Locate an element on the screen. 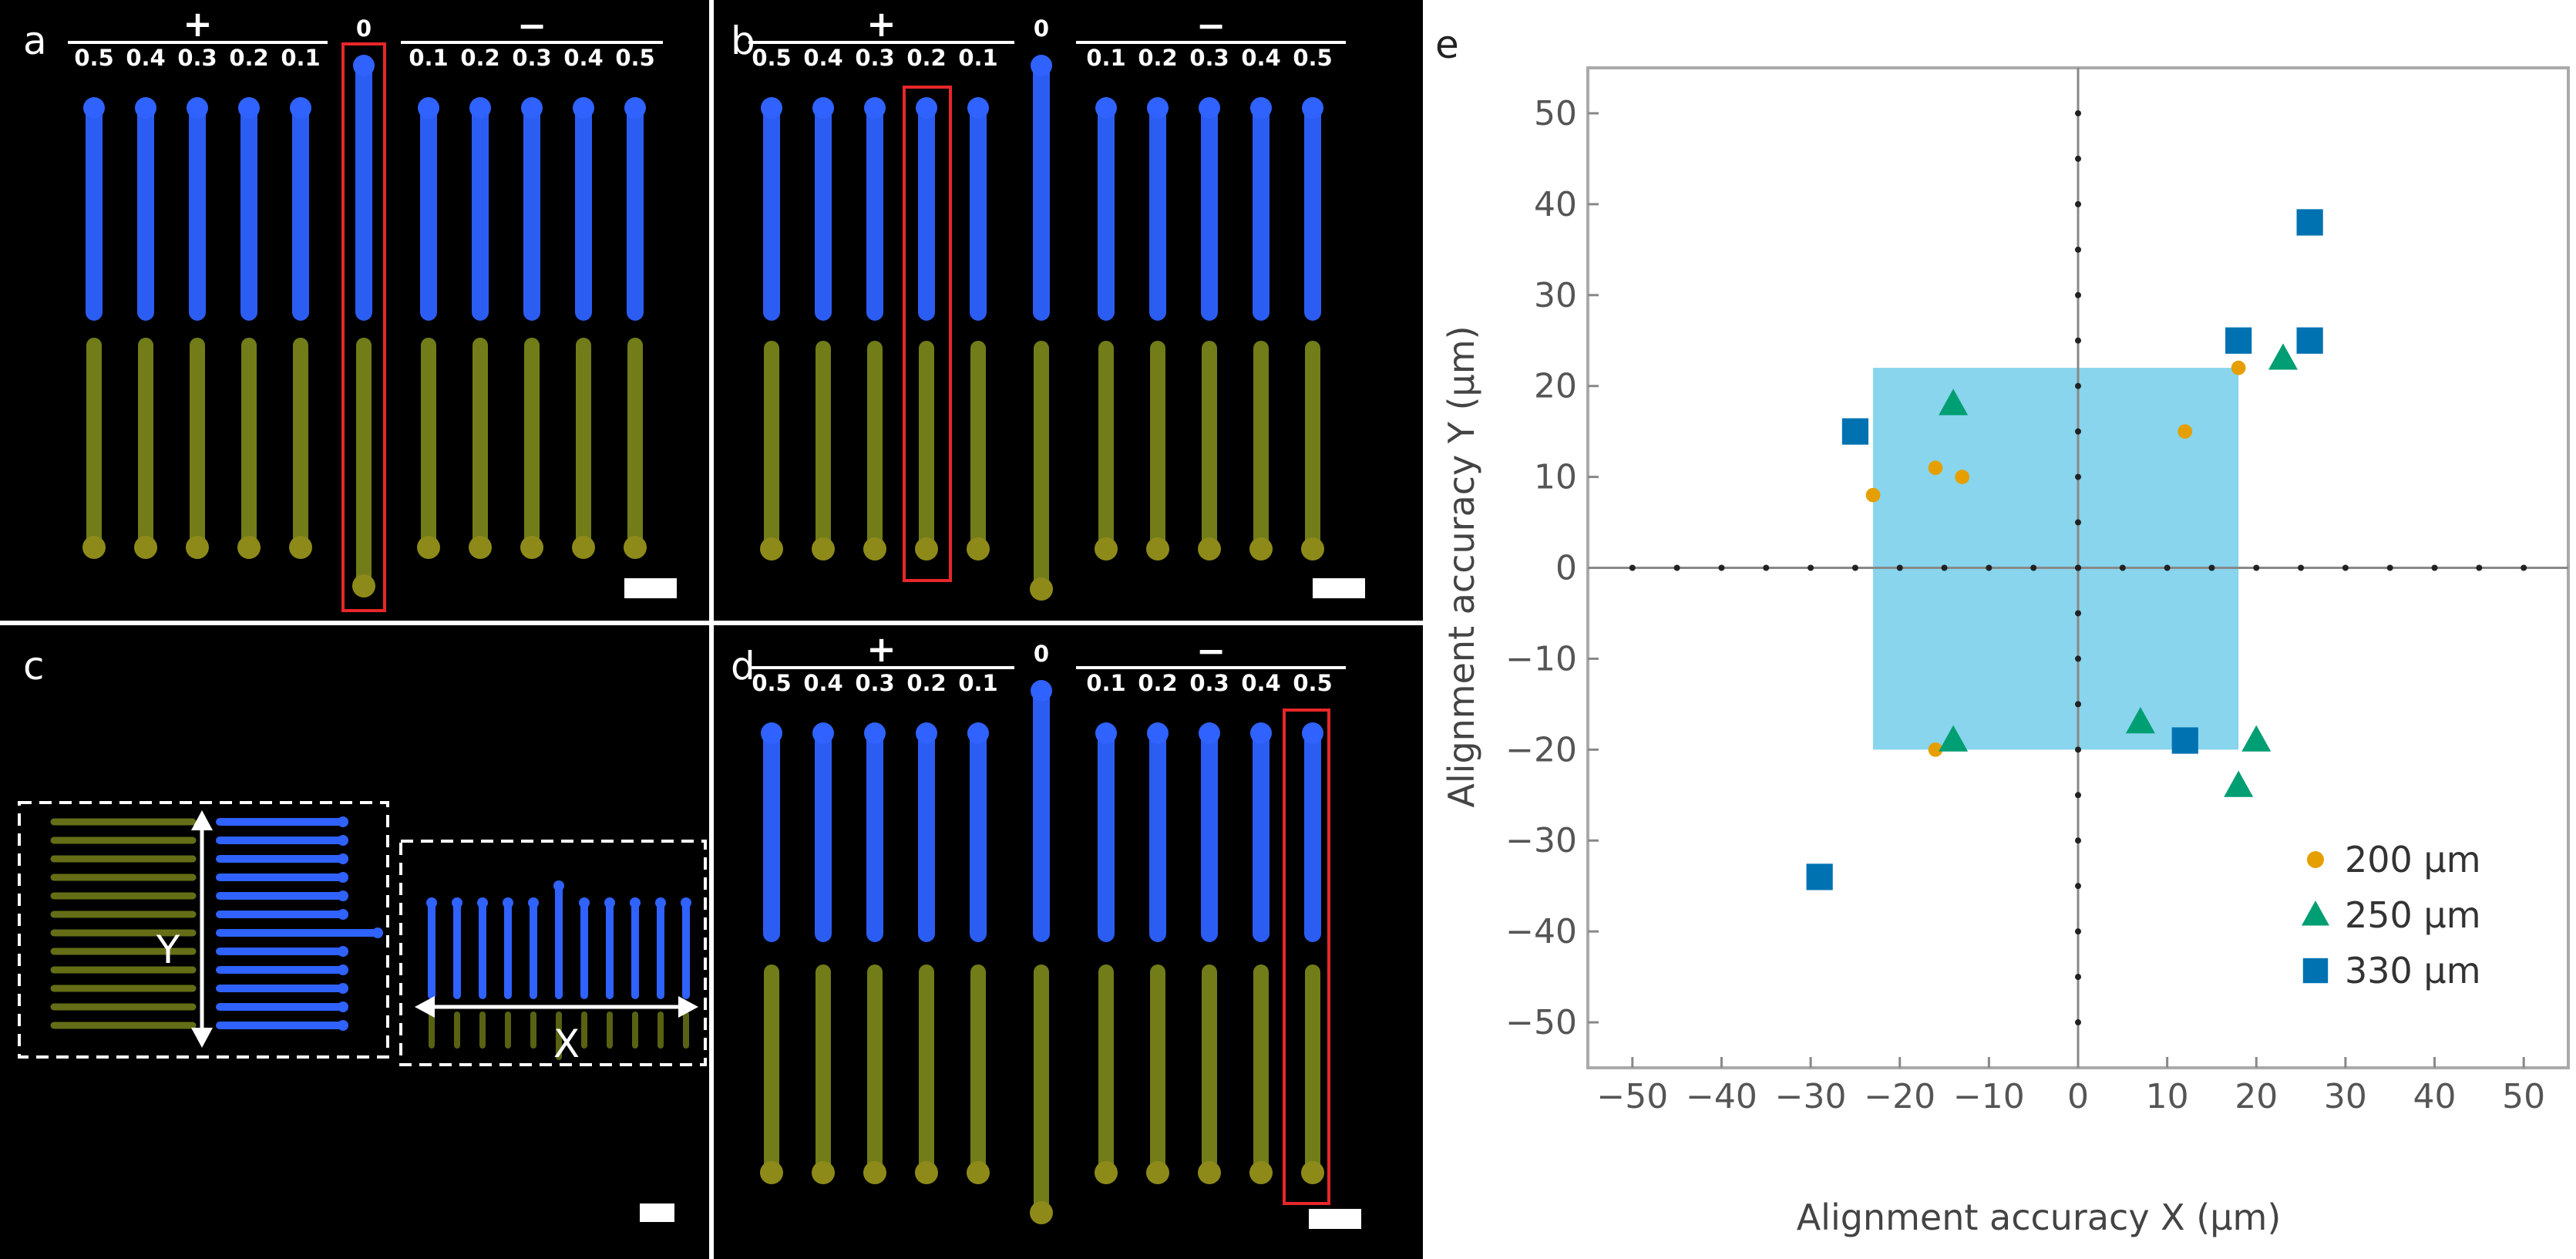 The image size is (2576, 1259). y-tick-label: 10 is located at coordinates (1555, 477).